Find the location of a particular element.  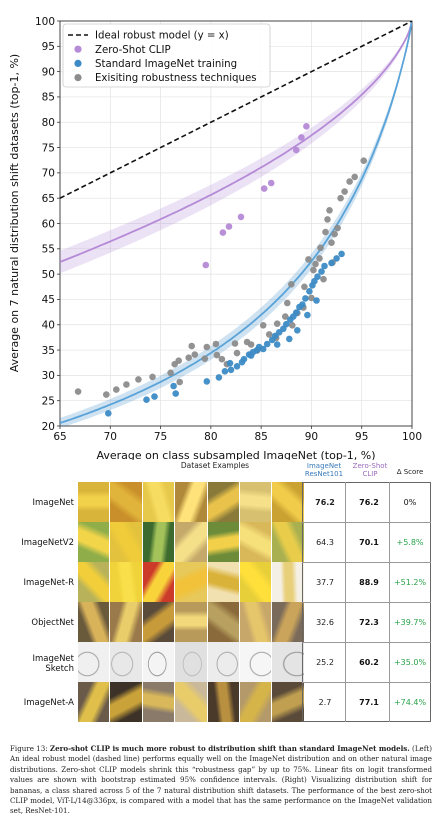

y-tick-label: 50 is located at coordinates (48, 275).